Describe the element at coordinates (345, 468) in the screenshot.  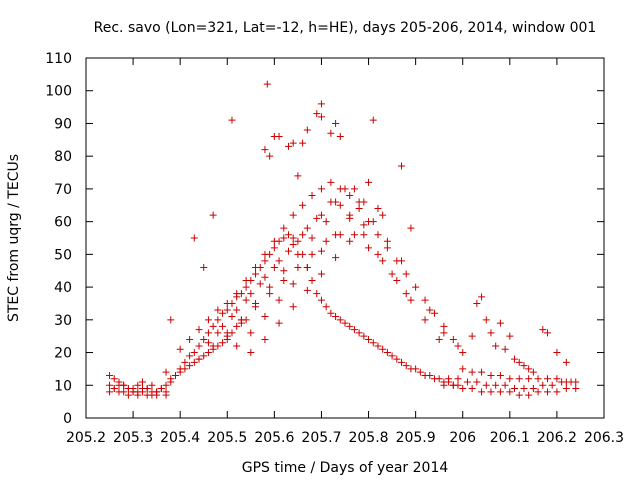
I see `x-axis-label: GPS time / Days of year 2014` at that location.